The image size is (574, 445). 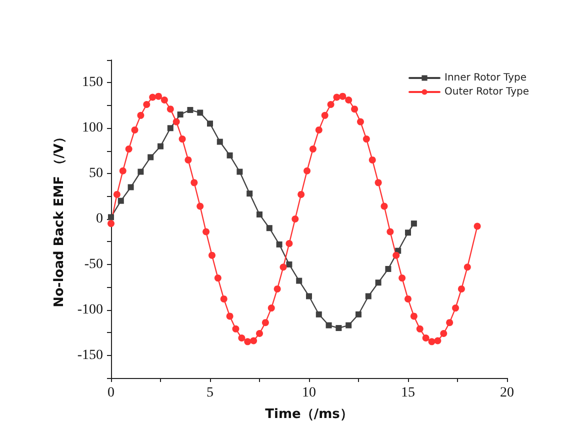 What do you see at coordinates (507, 393) in the screenshot?
I see `x-tick-label: 20` at bounding box center [507, 393].